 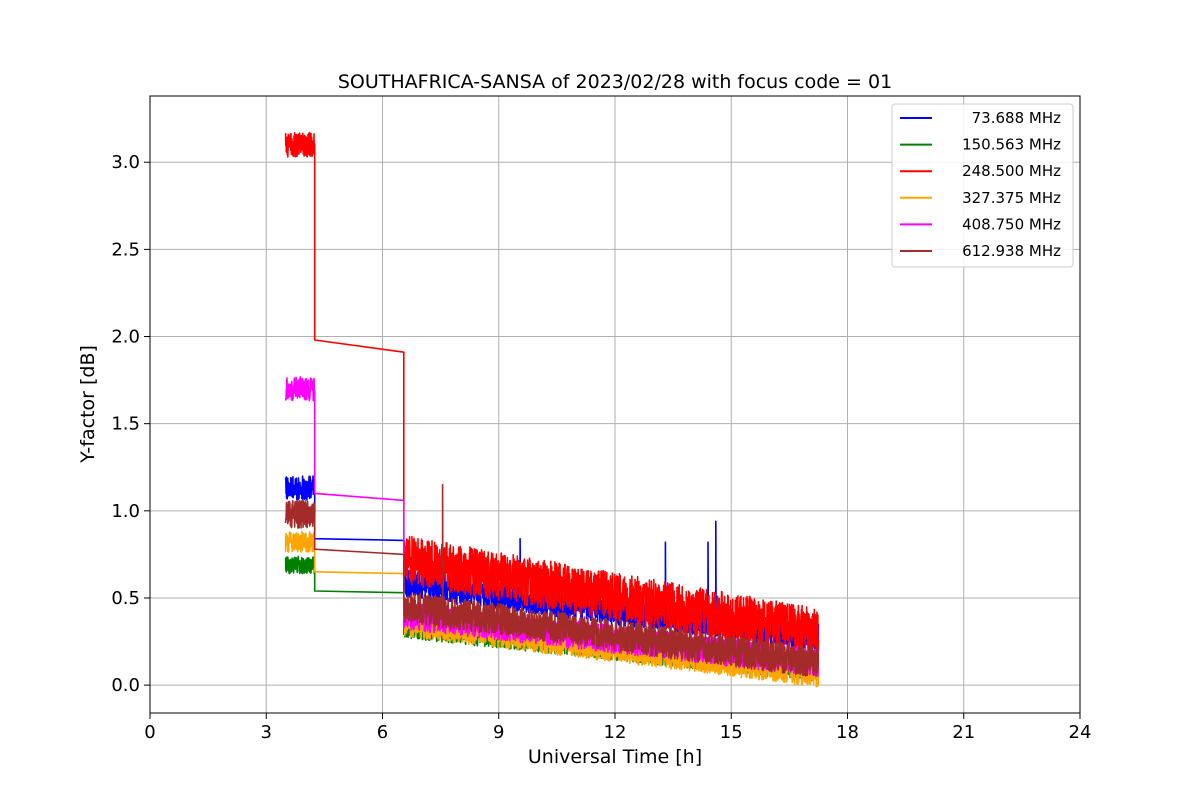 What do you see at coordinates (1011, 198) in the screenshot?
I see `legend-label: 327.375 MHz` at bounding box center [1011, 198].